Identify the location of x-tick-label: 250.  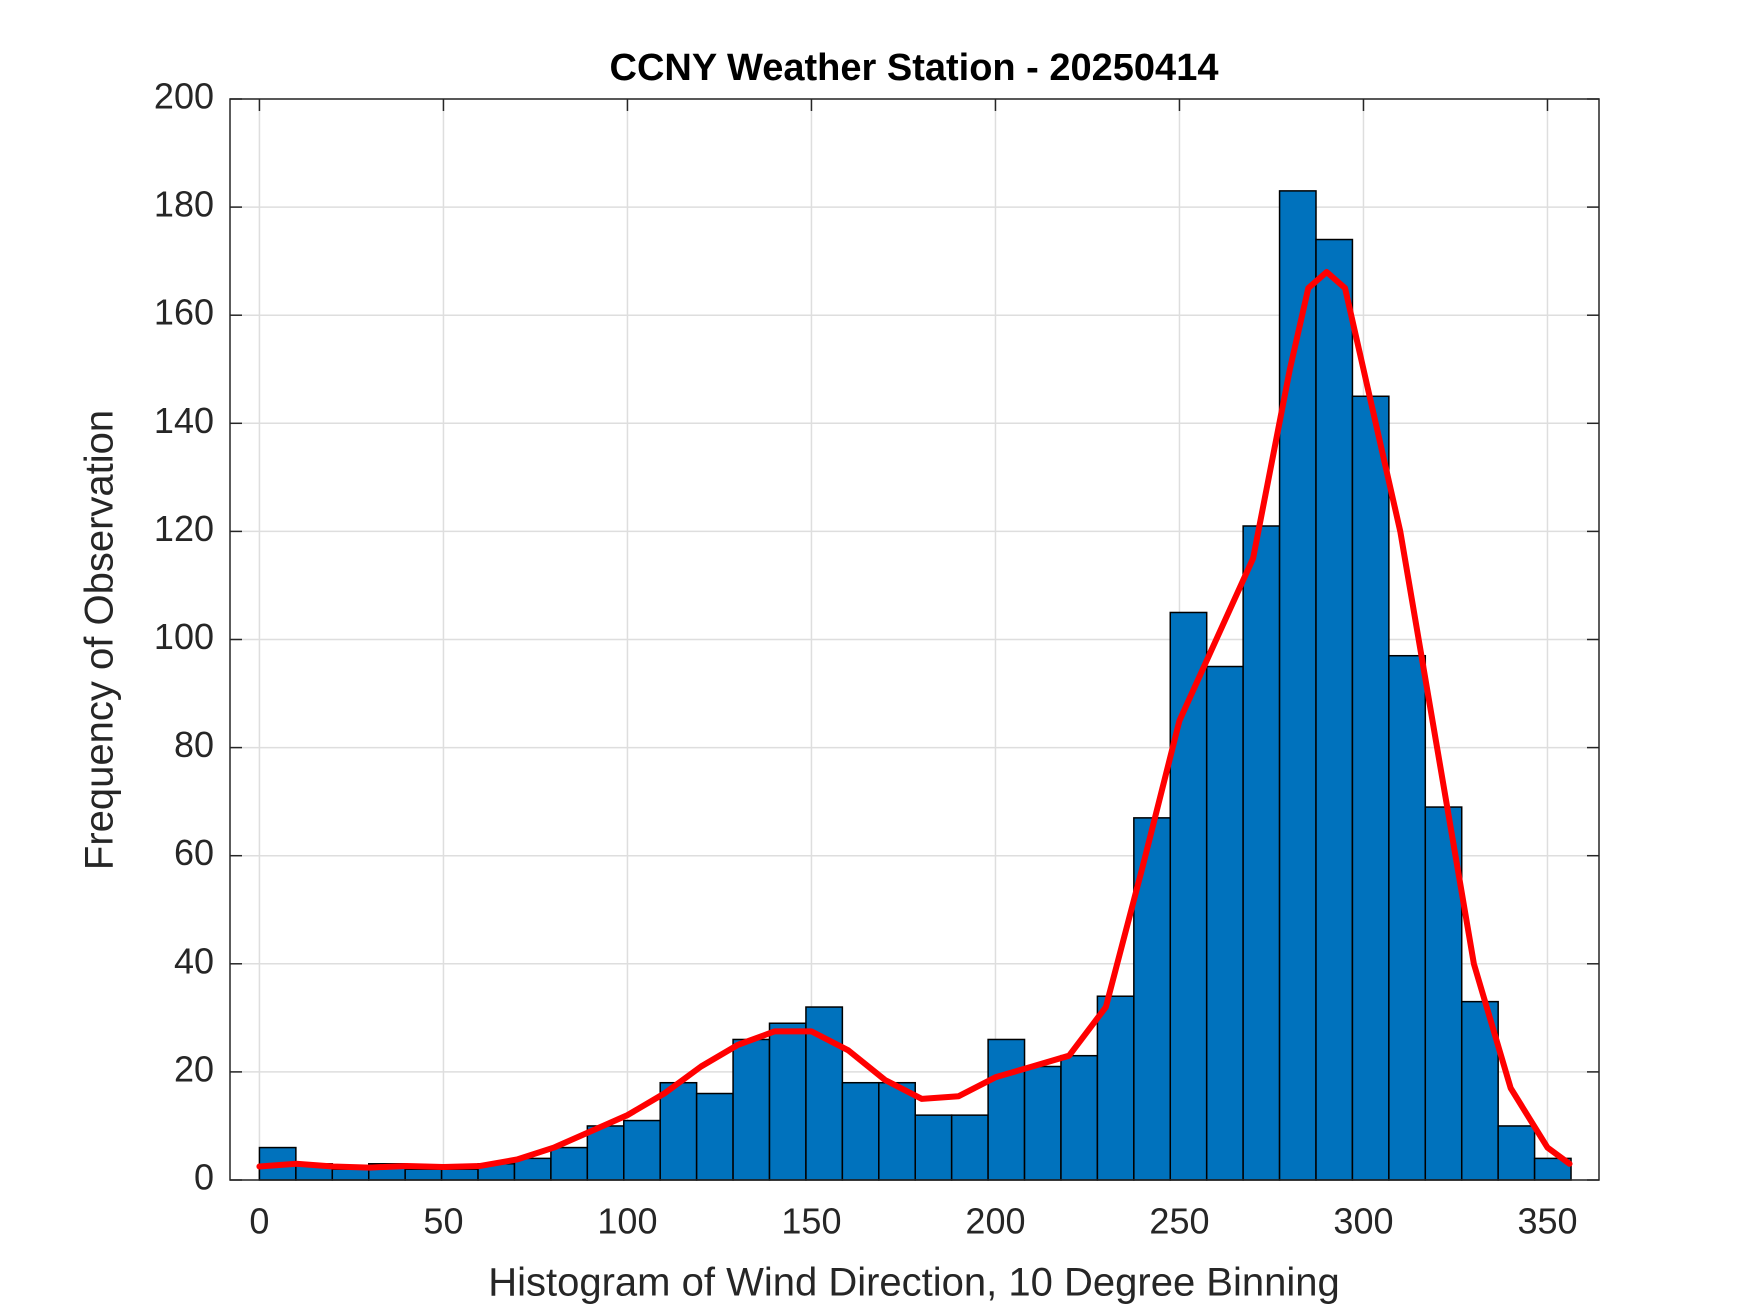
(1179, 1221).